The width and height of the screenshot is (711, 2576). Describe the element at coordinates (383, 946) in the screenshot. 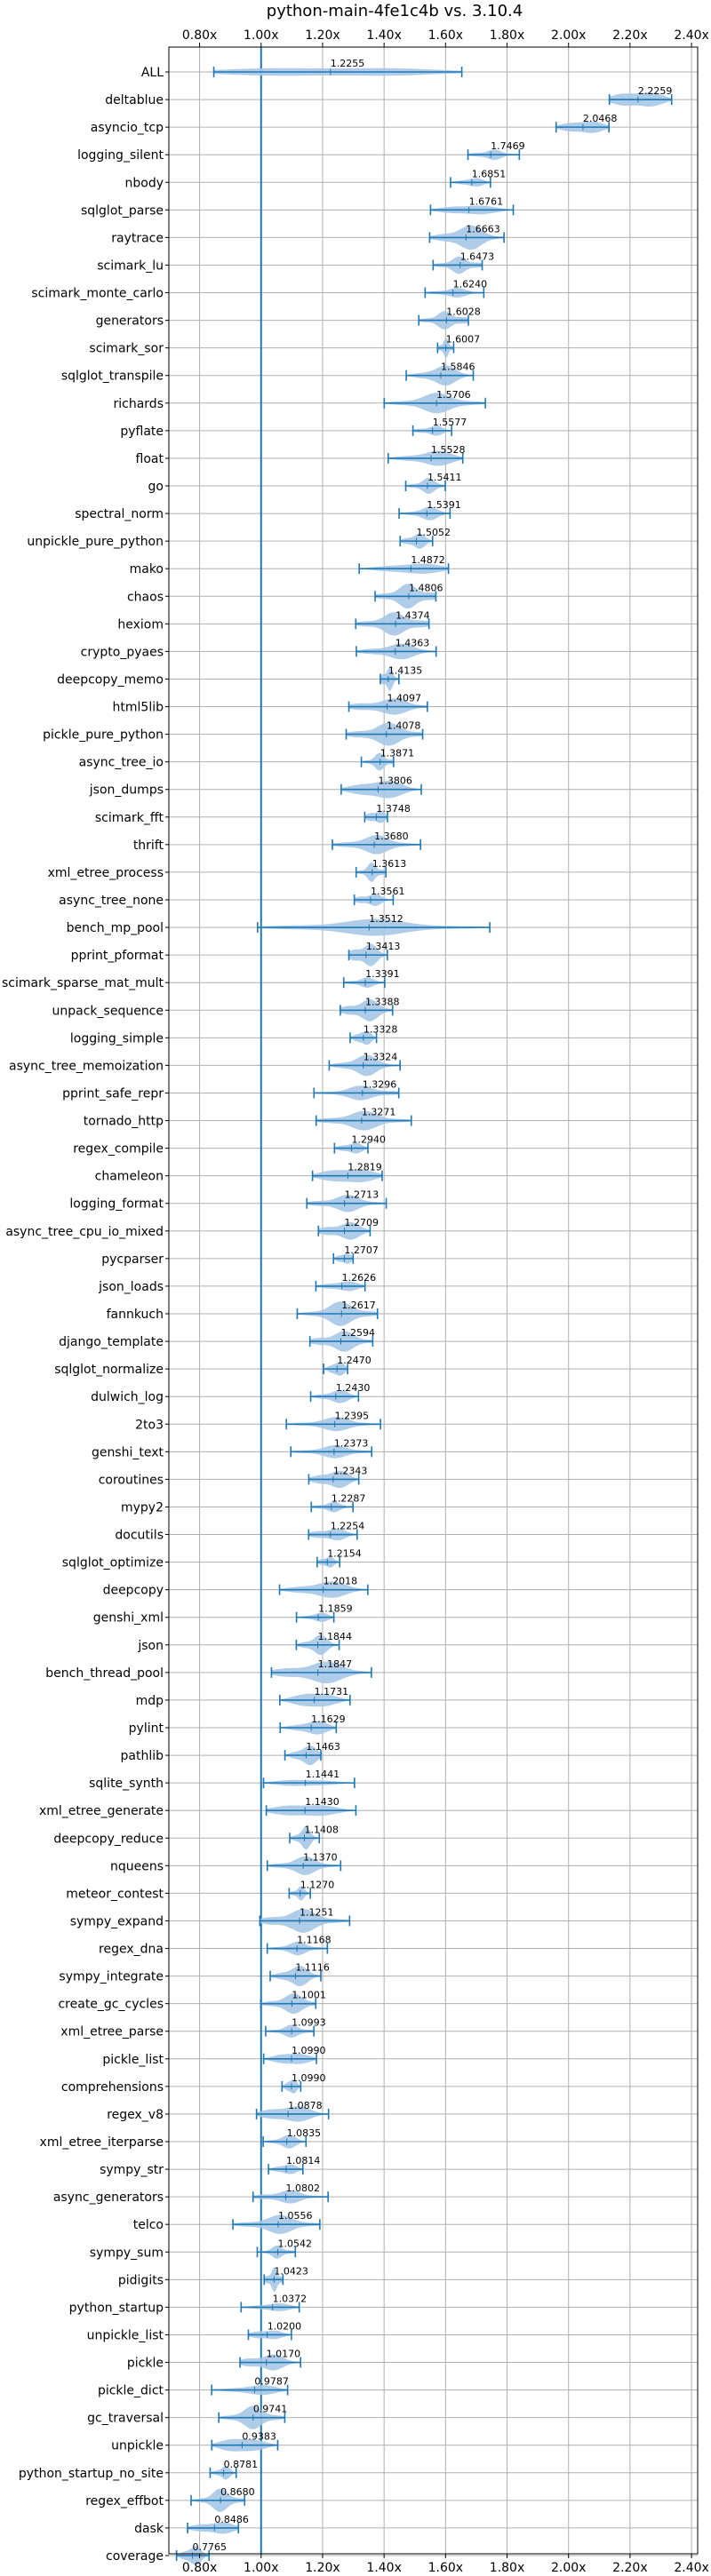

I see `value-label: 1.3413` at that location.